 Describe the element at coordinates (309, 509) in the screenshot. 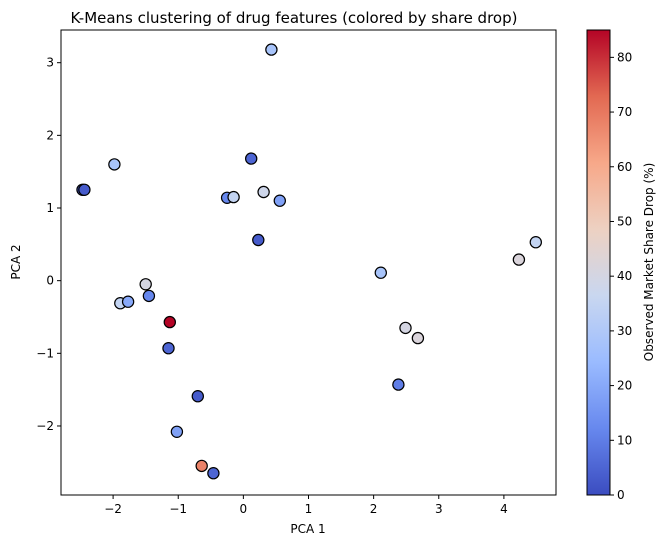

I see `x-tick-label: 1` at that location.